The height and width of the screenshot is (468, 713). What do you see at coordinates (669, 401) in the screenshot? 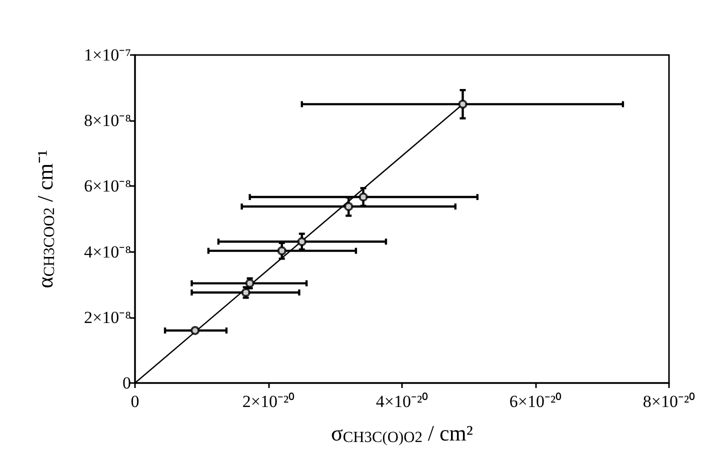
I see `x-tick-label: 8×10⁻²⁰` at bounding box center [669, 401].